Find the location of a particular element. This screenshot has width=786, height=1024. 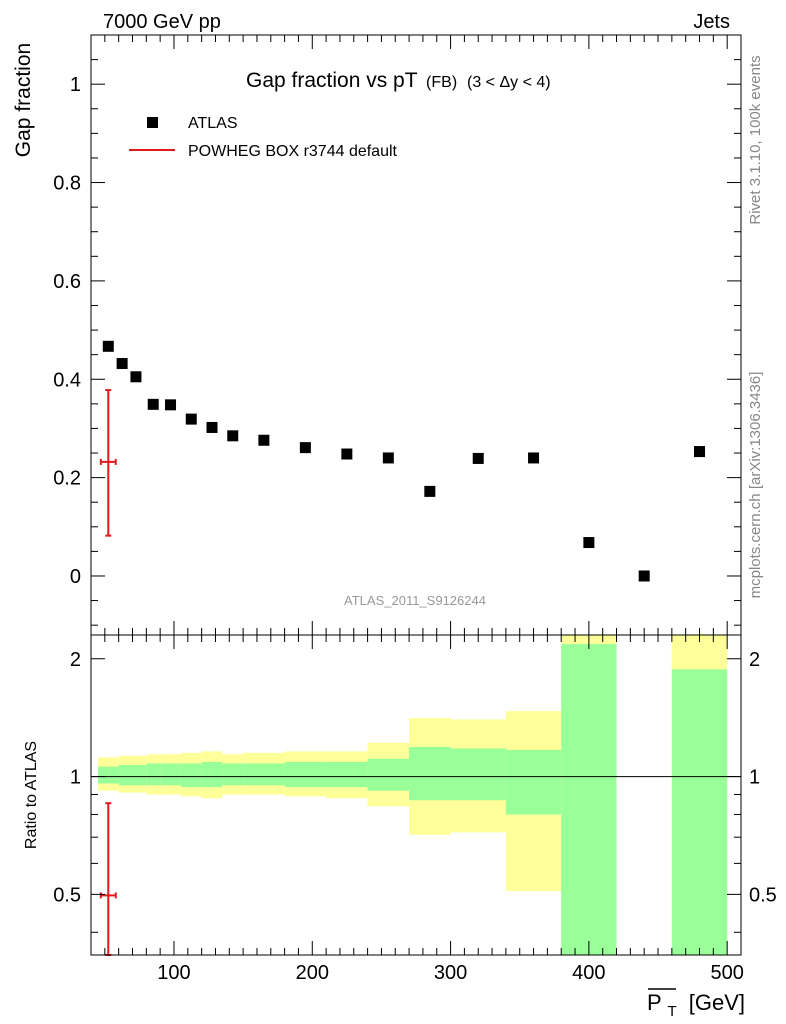

legend-powheg-label: POWHEG BOX r3744 default is located at coordinates (293, 151).